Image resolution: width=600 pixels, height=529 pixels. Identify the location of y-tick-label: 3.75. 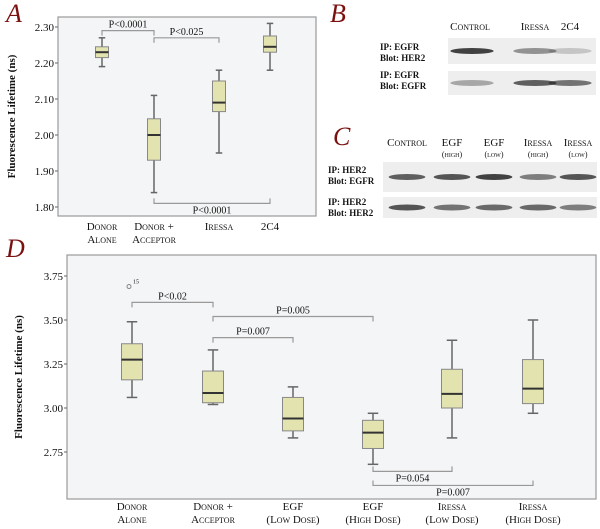
(54, 277).